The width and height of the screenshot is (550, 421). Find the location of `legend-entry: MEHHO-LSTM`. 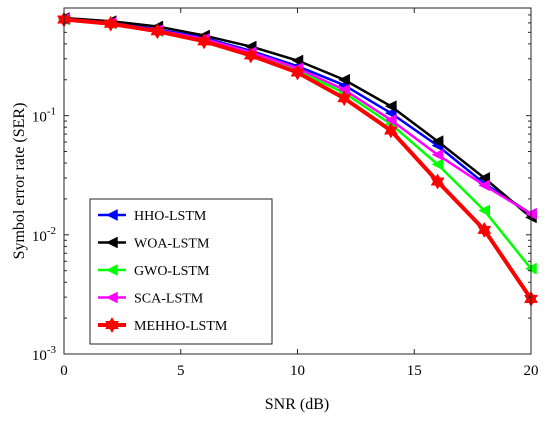

legend-entry: MEHHO-LSTM is located at coordinates (163, 325).